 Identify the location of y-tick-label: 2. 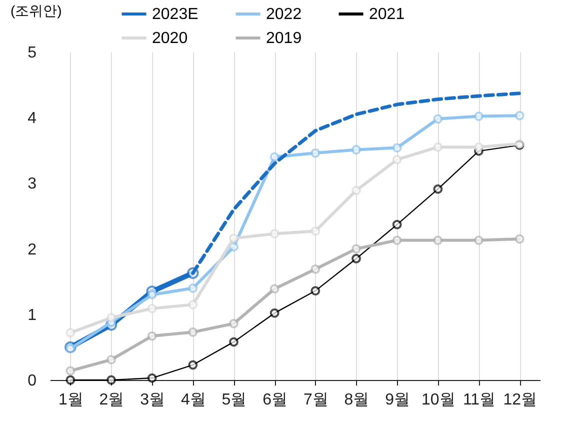
(32, 249).